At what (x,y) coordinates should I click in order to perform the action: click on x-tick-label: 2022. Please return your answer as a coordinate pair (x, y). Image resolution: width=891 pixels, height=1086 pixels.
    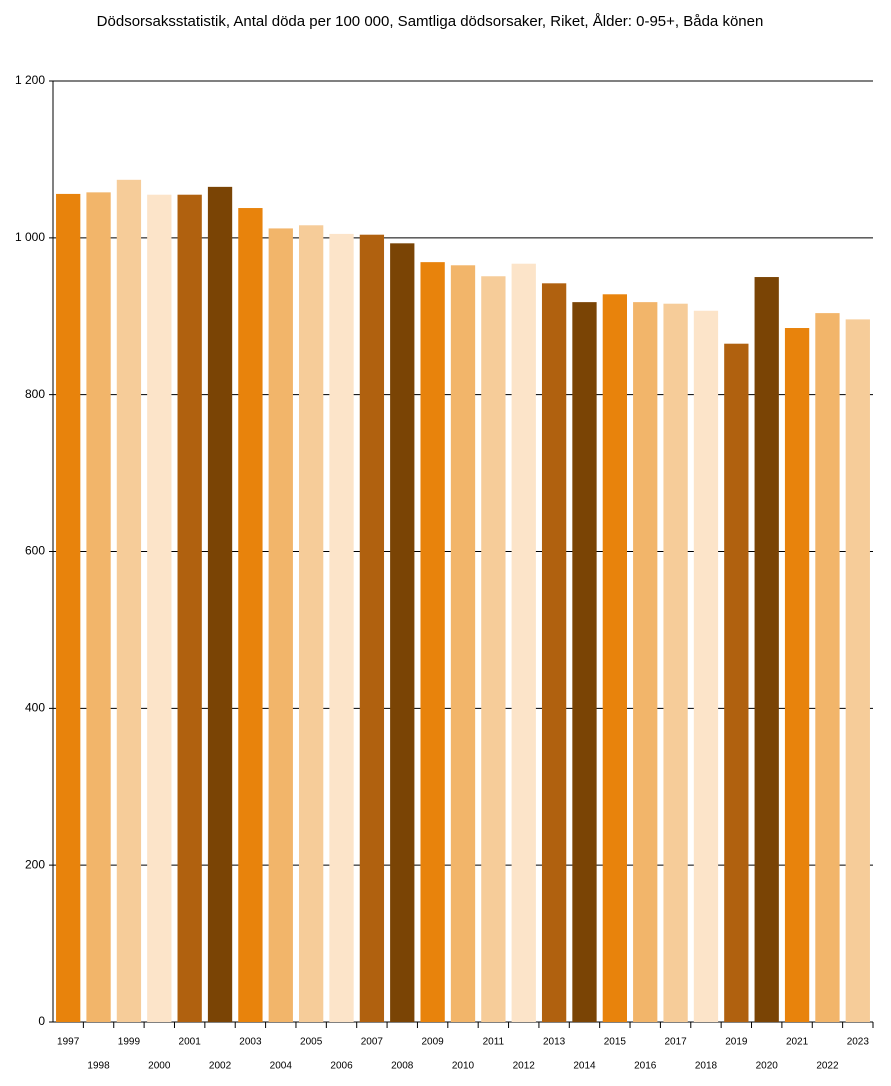
    Looking at the image, I should click on (827, 1066).